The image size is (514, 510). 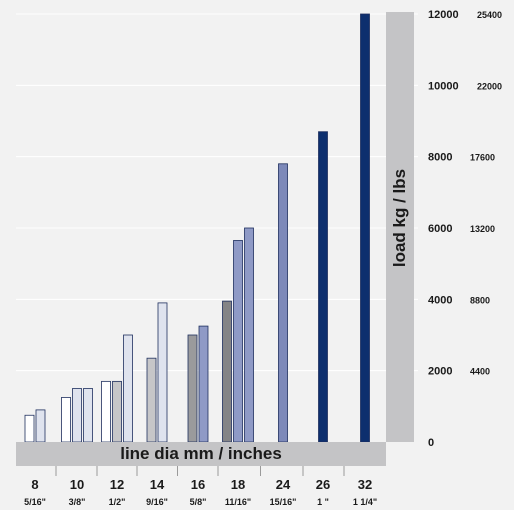 What do you see at coordinates (480, 372) in the screenshot?
I see `y-tick-label-lbs: 4400` at bounding box center [480, 372].